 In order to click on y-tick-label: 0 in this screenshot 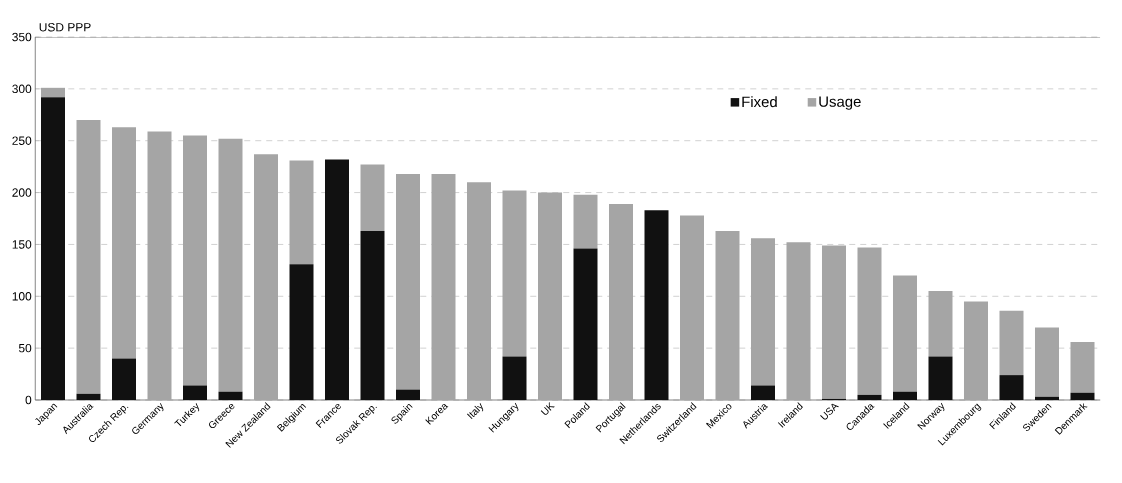, I will do `click(28, 400)`.